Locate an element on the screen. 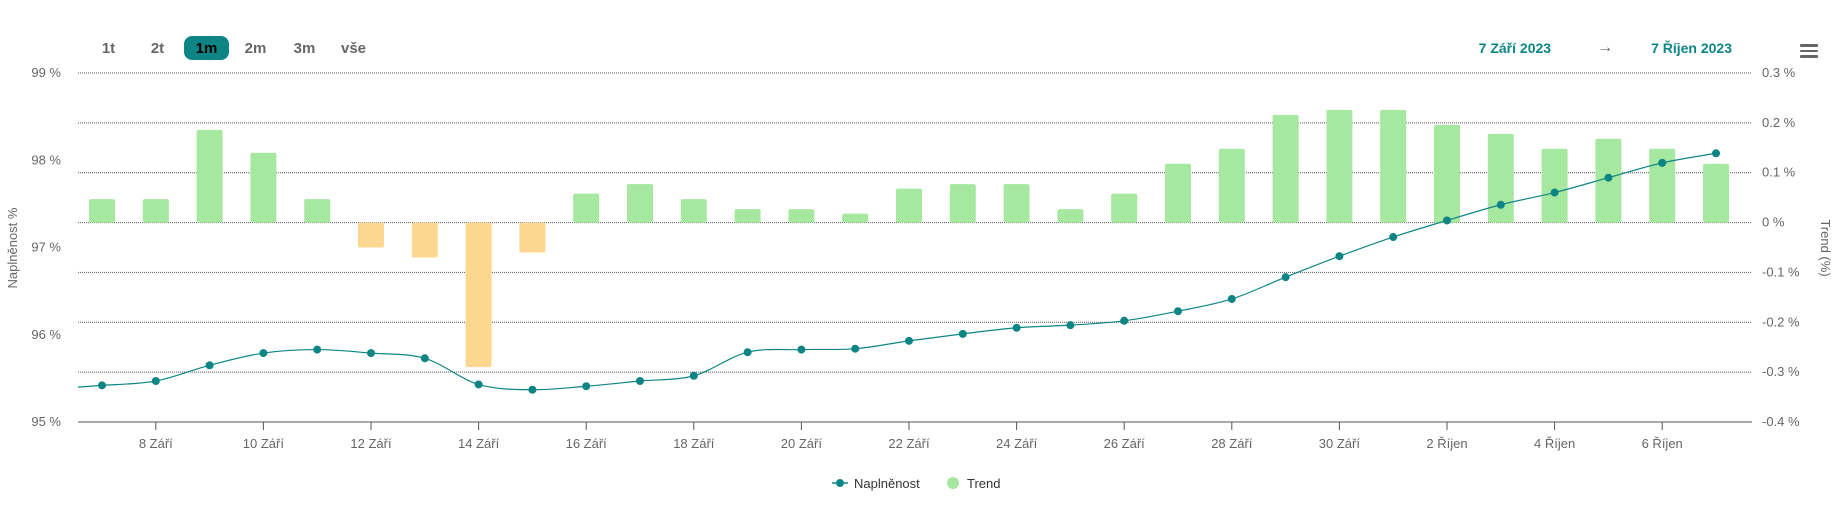 Image resolution: width=1840 pixels, height=513 pixels. x-tick-label: 2 Říjen is located at coordinates (1446, 443).